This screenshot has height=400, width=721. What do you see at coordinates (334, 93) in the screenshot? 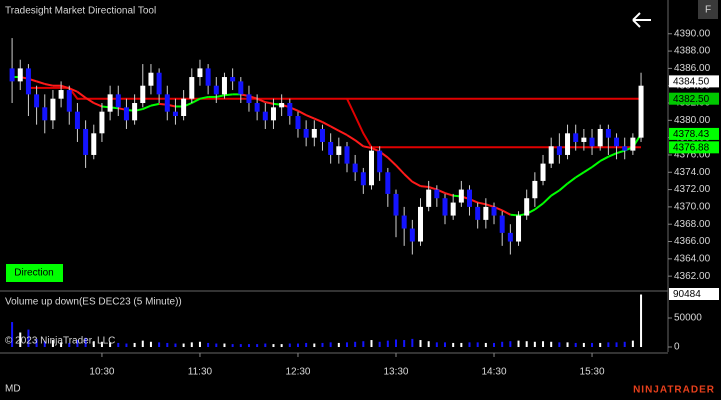
I see `level-line` at bounding box center [334, 93].